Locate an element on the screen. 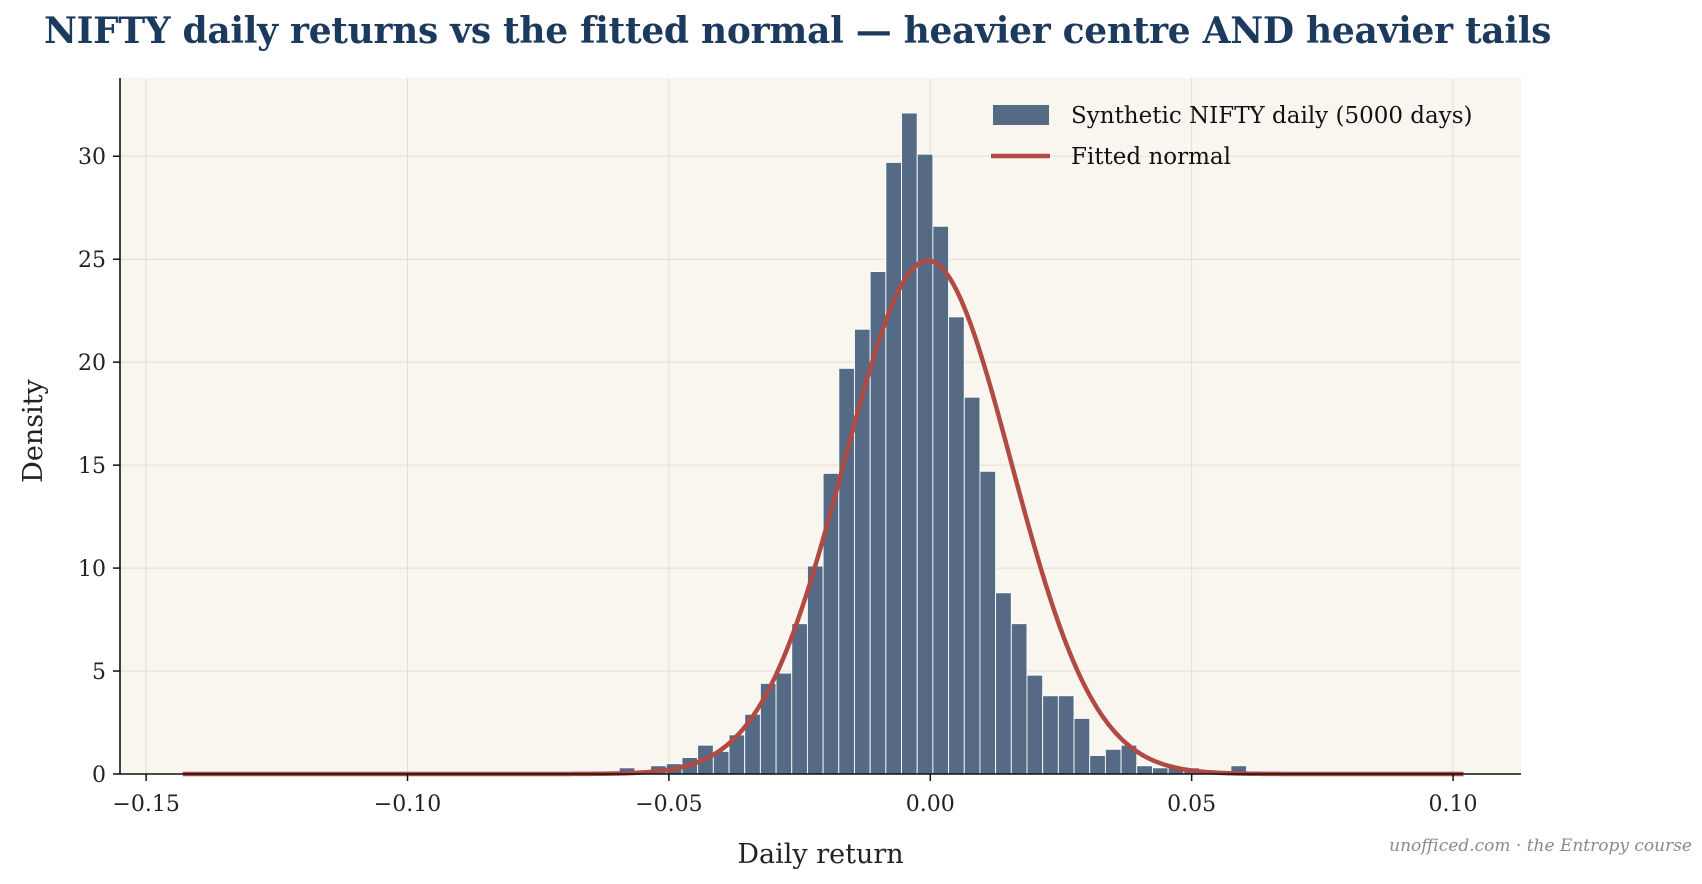 The image size is (1702, 884). y-tick-label: 25 is located at coordinates (92, 260).